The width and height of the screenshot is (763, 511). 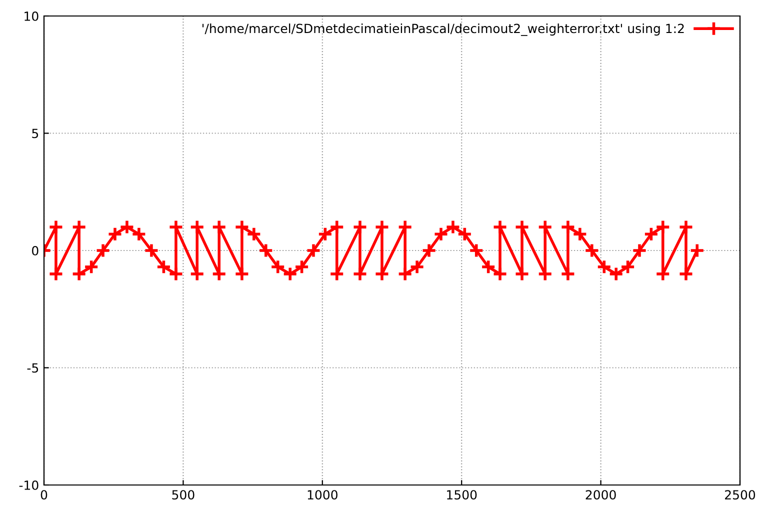 I want to click on y-tick-label: -5, so click(x=32, y=368).